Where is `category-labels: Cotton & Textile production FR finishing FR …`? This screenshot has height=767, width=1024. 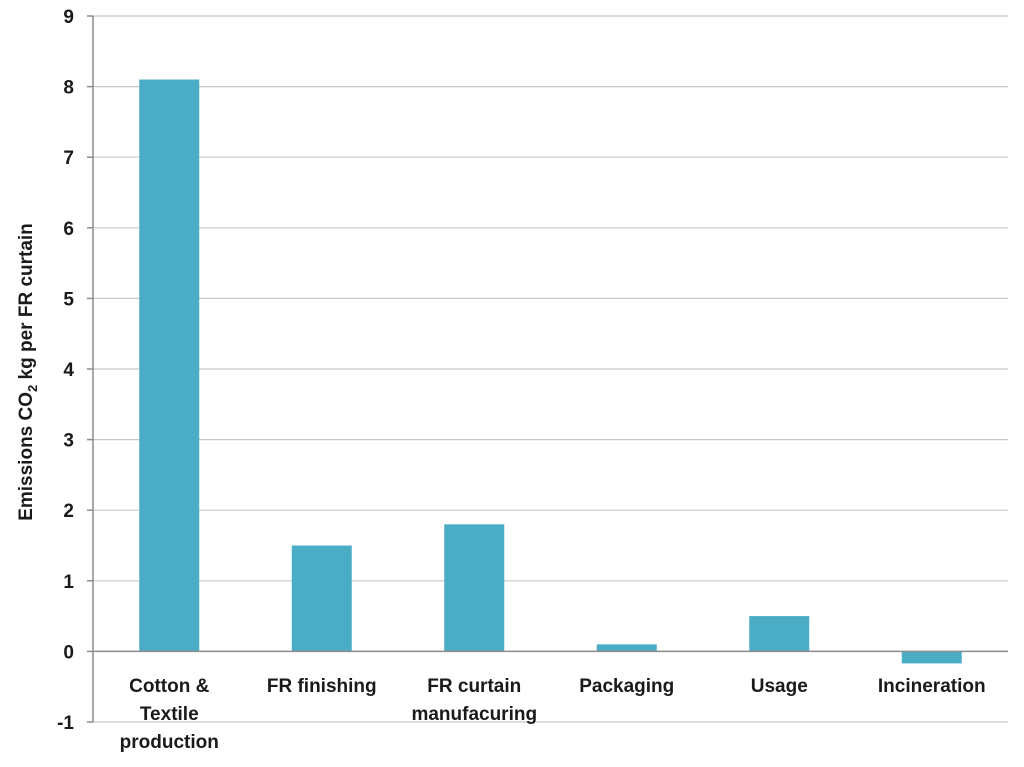
category-labels: Cotton & Textile production FR finishing FR … is located at coordinates (553, 714).